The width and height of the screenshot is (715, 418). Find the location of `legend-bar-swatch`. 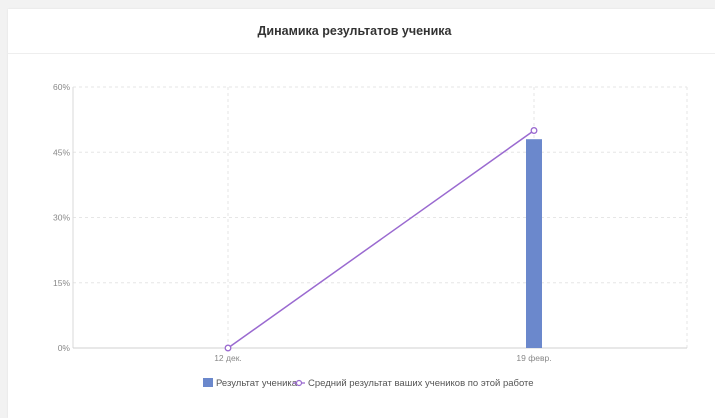

legend-bar-swatch is located at coordinates (208, 382).